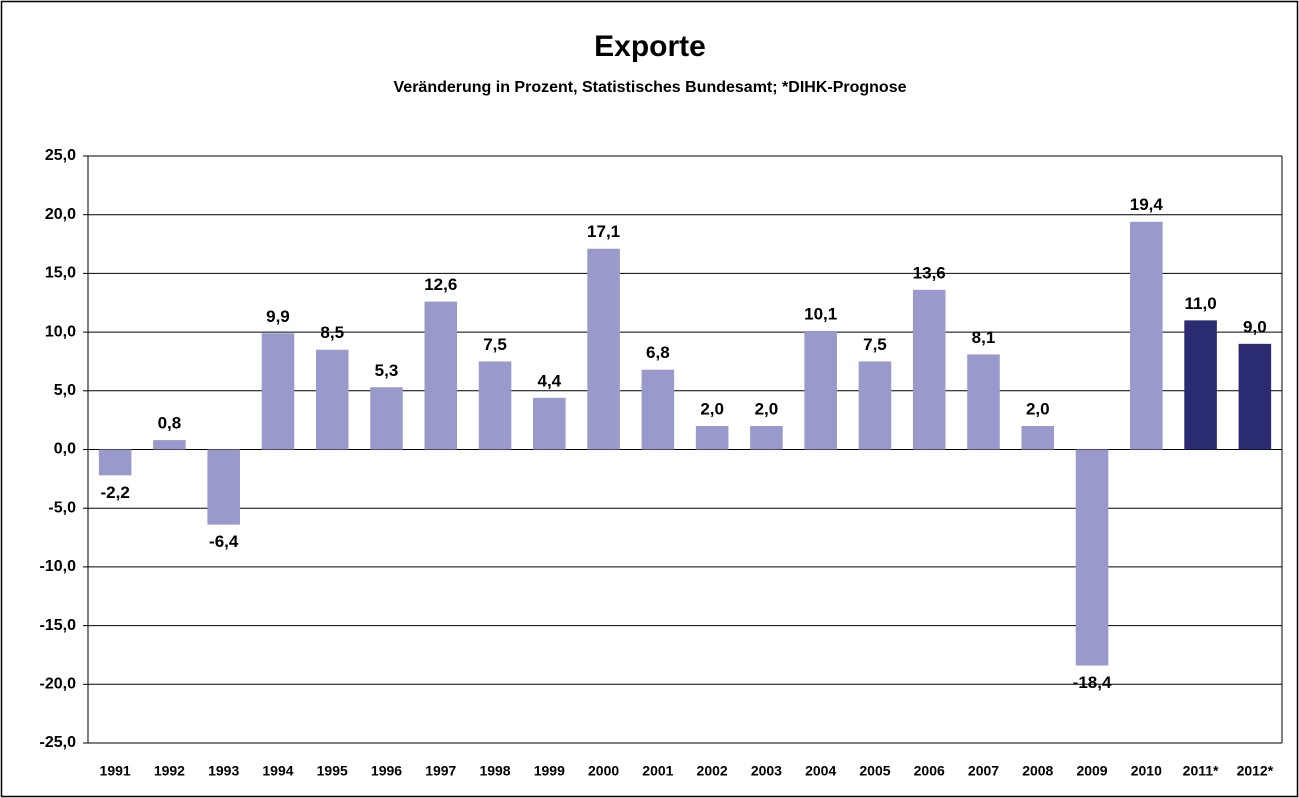 This screenshot has width=1299, height=798. What do you see at coordinates (169, 771) in the screenshot?
I see `x-tick-label: 1992` at bounding box center [169, 771].